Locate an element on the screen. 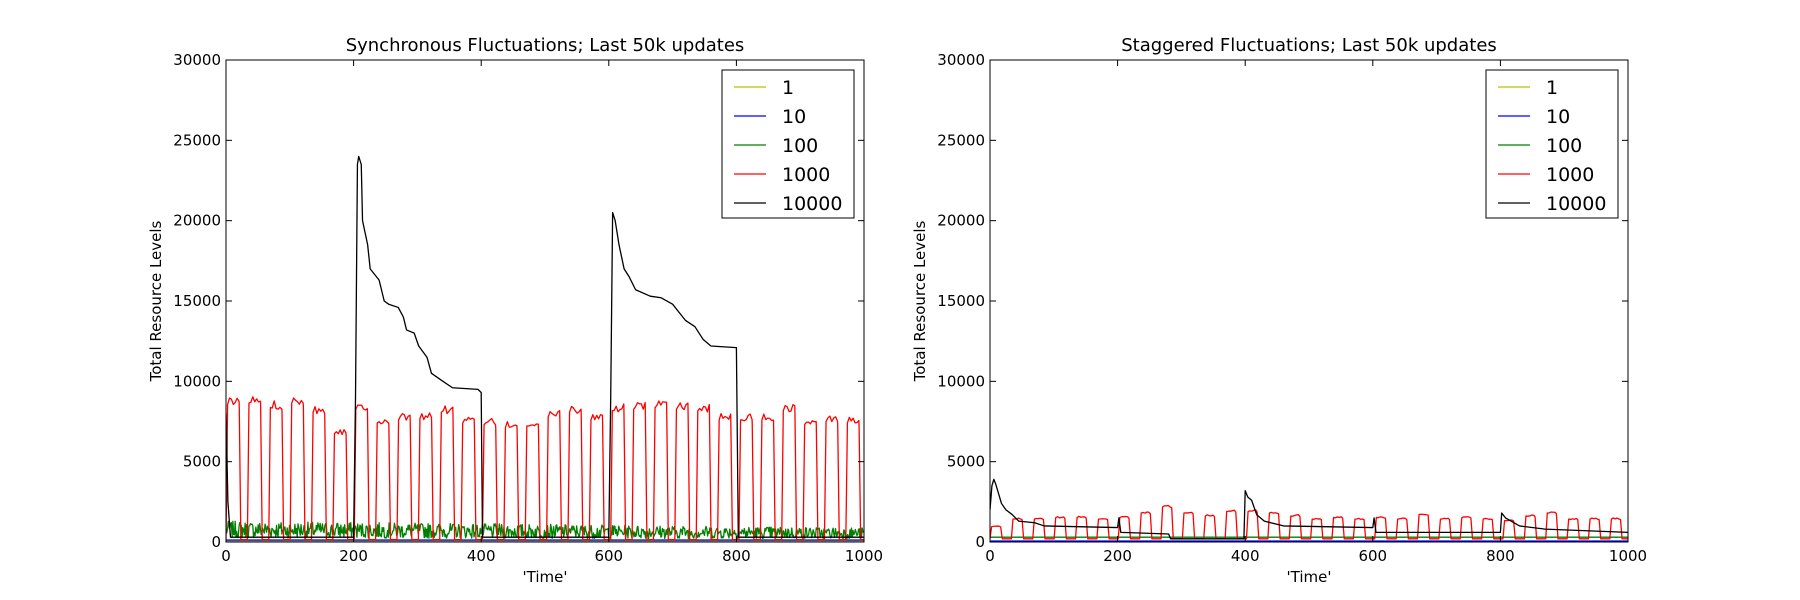  chart-title: Staggered Fluctuations; Last 50k updates is located at coordinates (1309, 45).